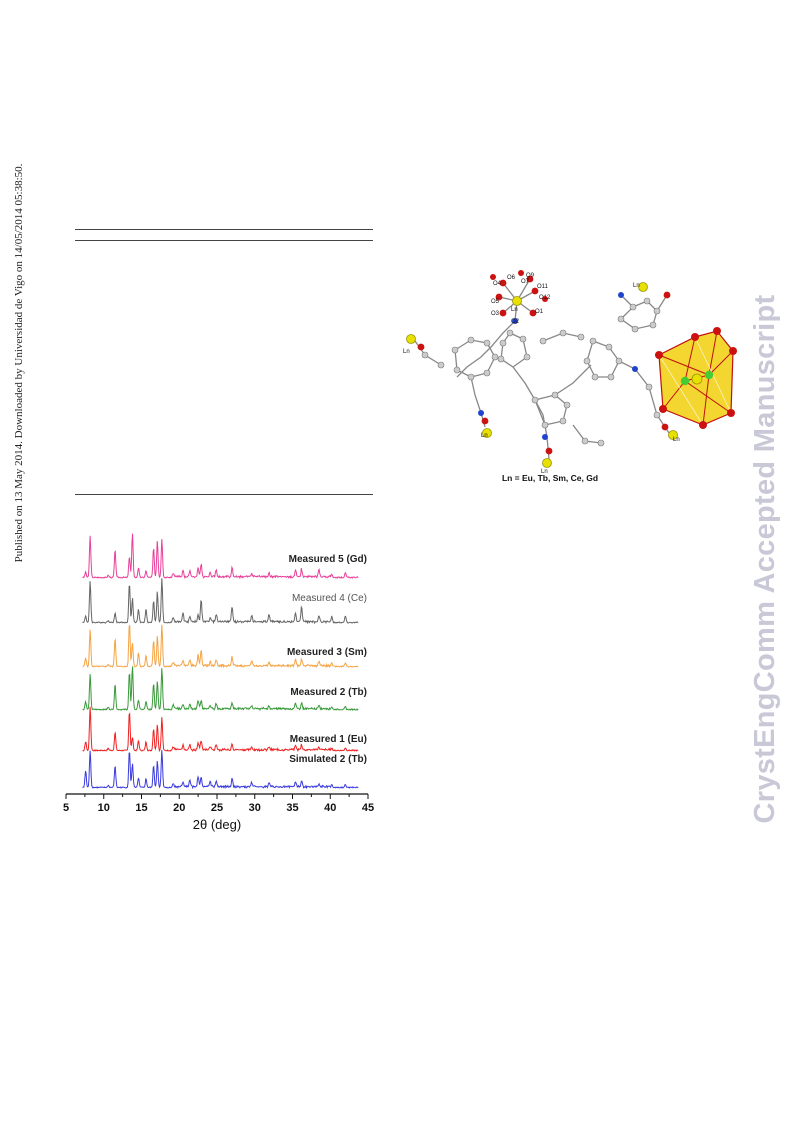  What do you see at coordinates (328, 759) in the screenshot?
I see `series-label-6: Simulated 2 (Tb)` at bounding box center [328, 759].